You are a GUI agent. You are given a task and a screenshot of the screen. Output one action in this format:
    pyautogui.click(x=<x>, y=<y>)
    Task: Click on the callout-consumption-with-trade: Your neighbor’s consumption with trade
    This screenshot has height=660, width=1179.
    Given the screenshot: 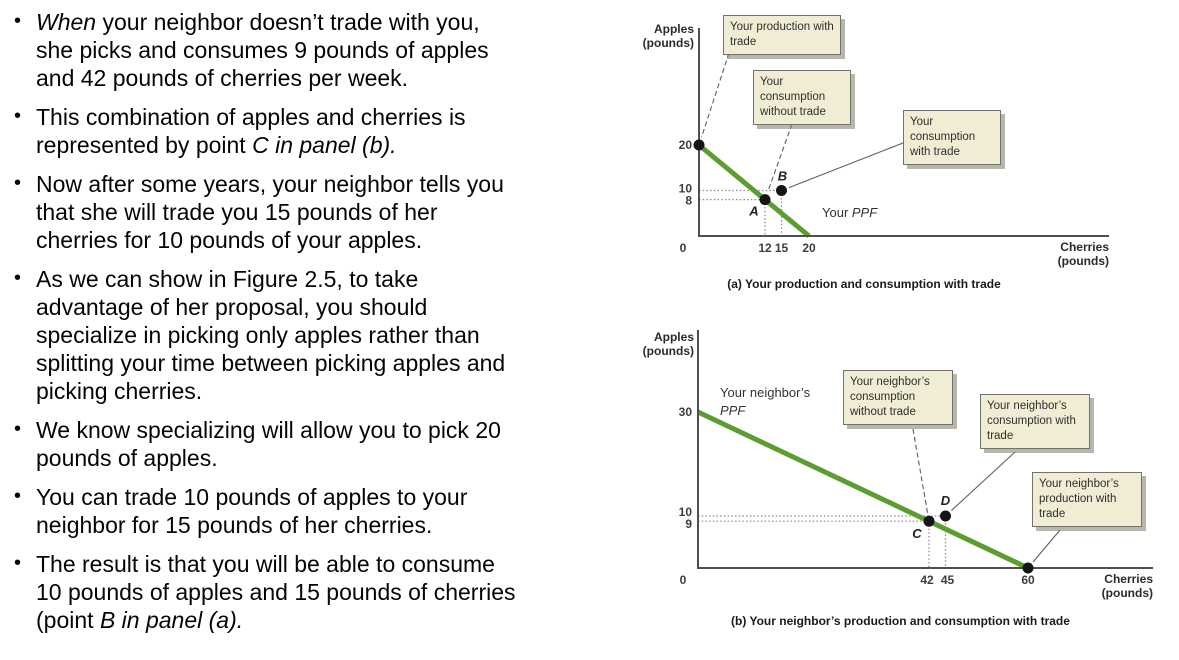 What is the action you would take?
    pyautogui.click(x=1035, y=421)
    